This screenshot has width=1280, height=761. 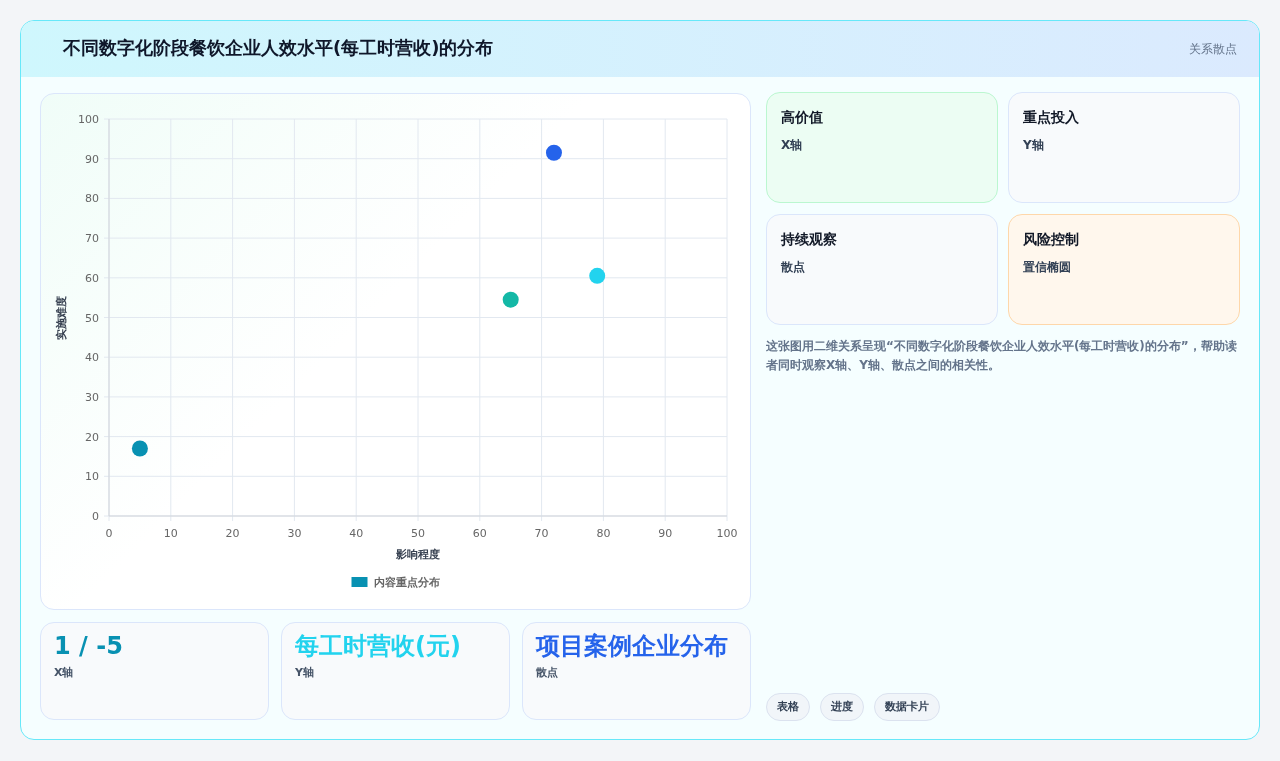 What do you see at coordinates (92, 239) in the screenshot?
I see `y-tick-label: 70` at bounding box center [92, 239].